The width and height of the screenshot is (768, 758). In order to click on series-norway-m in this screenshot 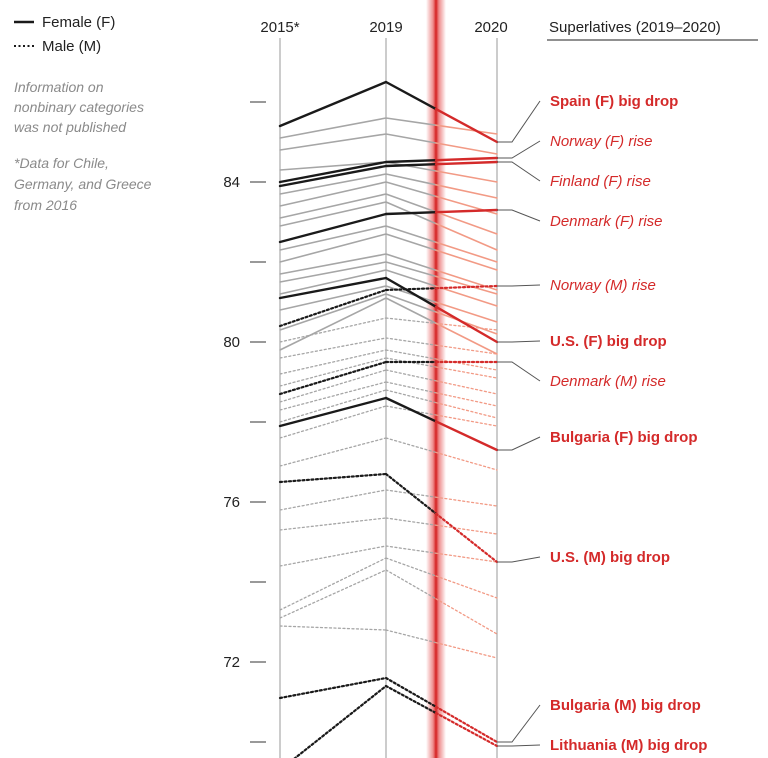, I will do `click(388, 306)`.